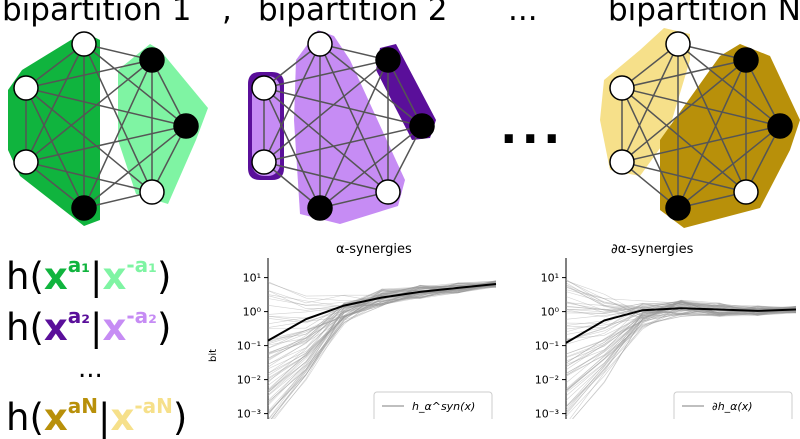  I want to click on bipartition-1-title: bipartition 1, so click(97, 14).